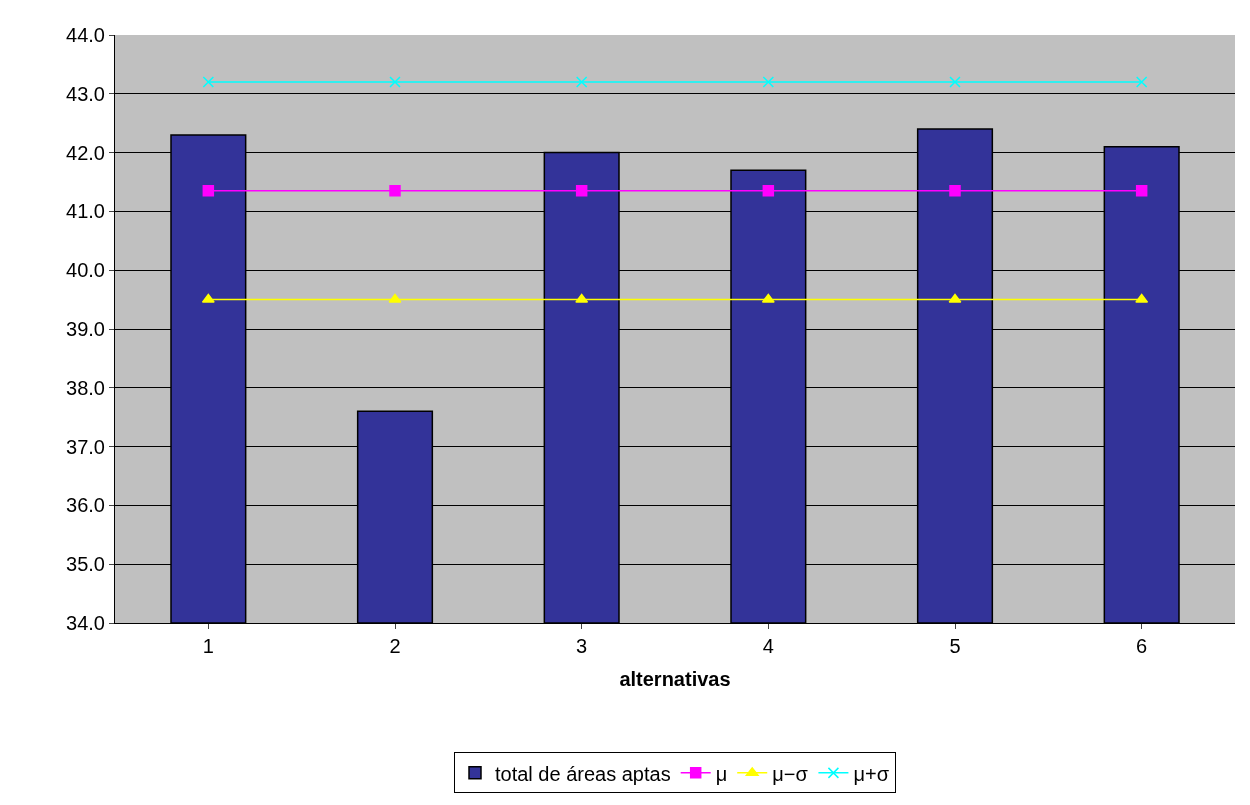 The height and width of the screenshot is (805, 1250). I want to click on y-tick-label: 38.0, so click(85, 387).